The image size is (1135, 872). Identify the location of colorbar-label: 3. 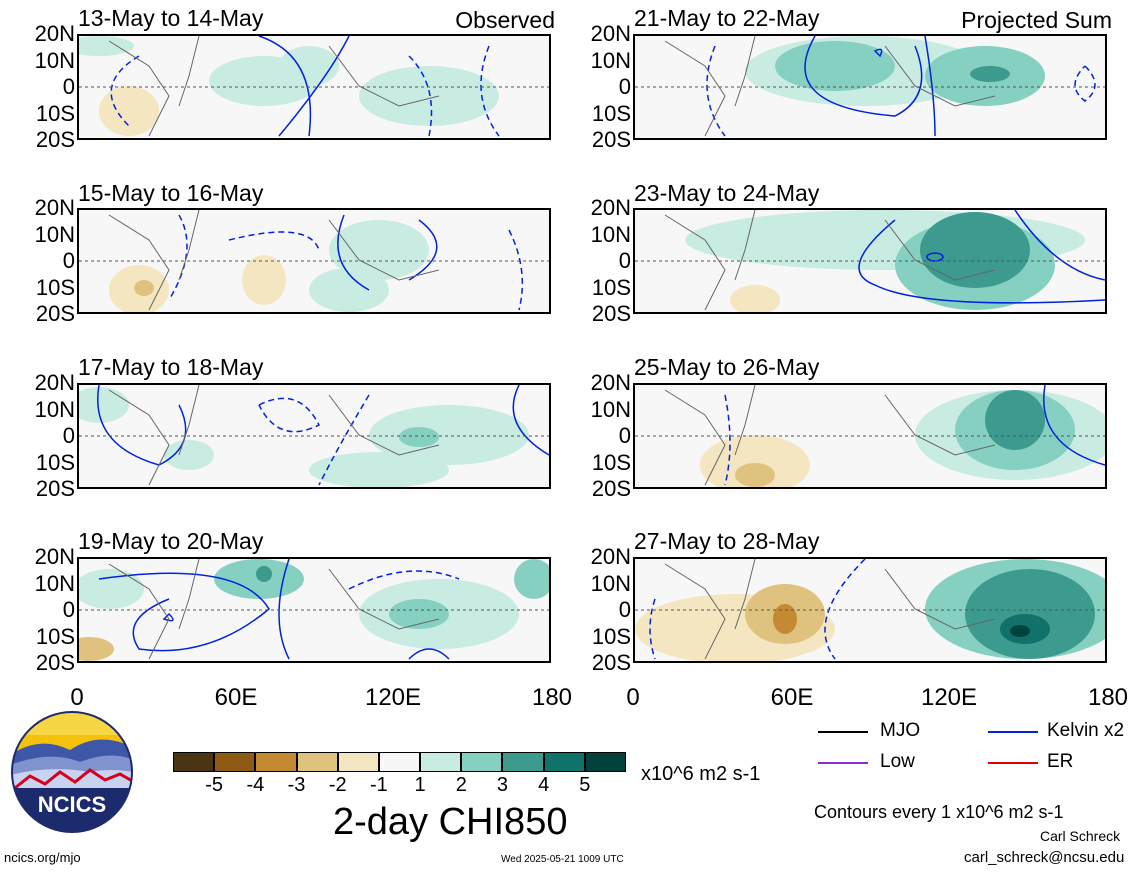
(502, 785).